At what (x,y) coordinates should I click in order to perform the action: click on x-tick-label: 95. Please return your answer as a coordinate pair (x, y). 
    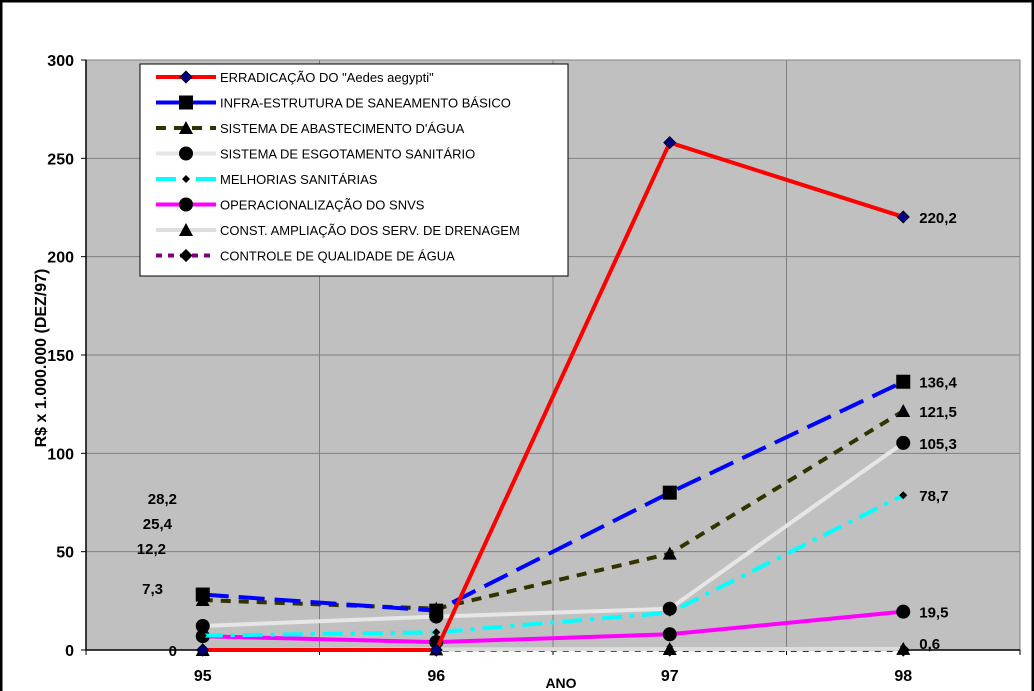
    Looking at the image, I should click on (203, 676).